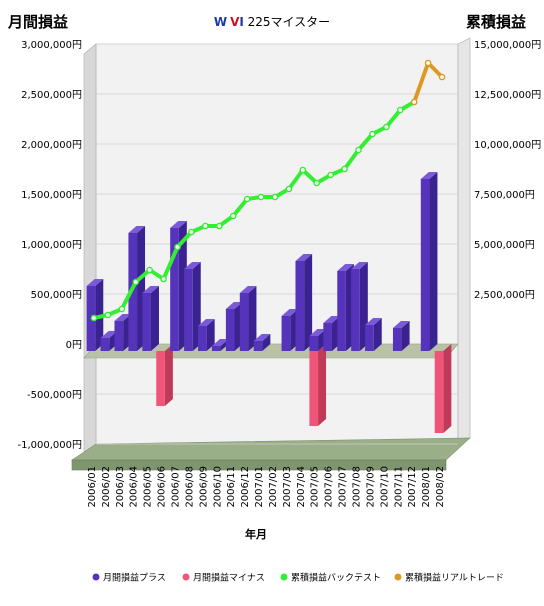 This screenshot has width=544, height=606. I want to click on y-right-tick-label: 5,000,000円, so click(504, 245).